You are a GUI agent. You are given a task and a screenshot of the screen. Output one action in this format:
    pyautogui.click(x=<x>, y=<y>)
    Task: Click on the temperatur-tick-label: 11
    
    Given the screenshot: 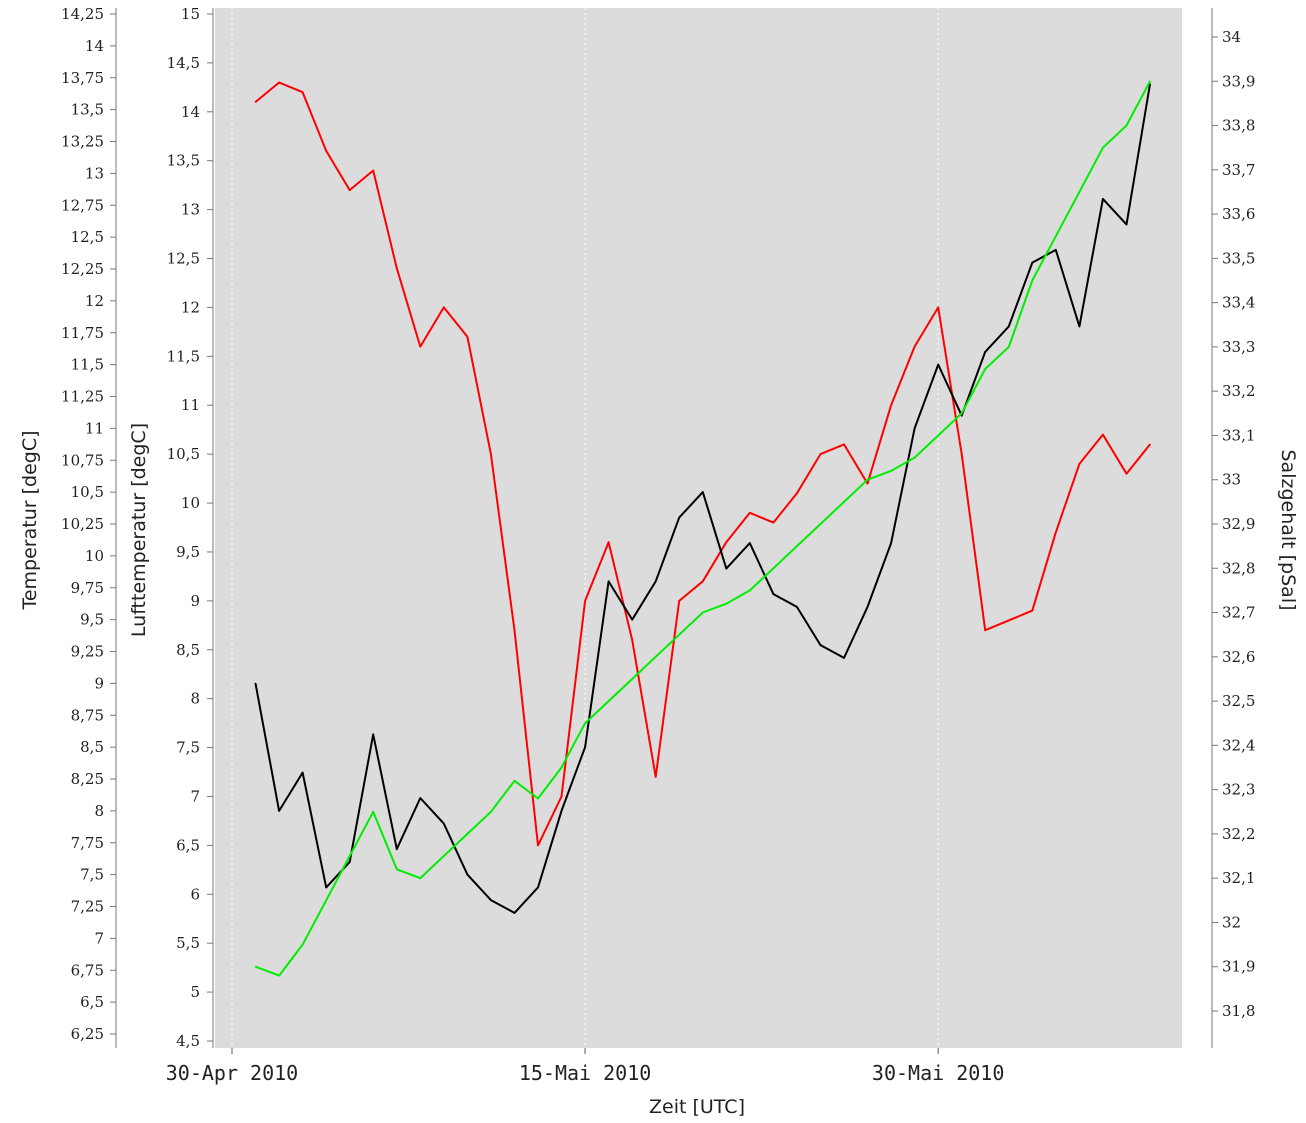 What is the action you would take?
    pyautogui.click(x=94, y=428)
    